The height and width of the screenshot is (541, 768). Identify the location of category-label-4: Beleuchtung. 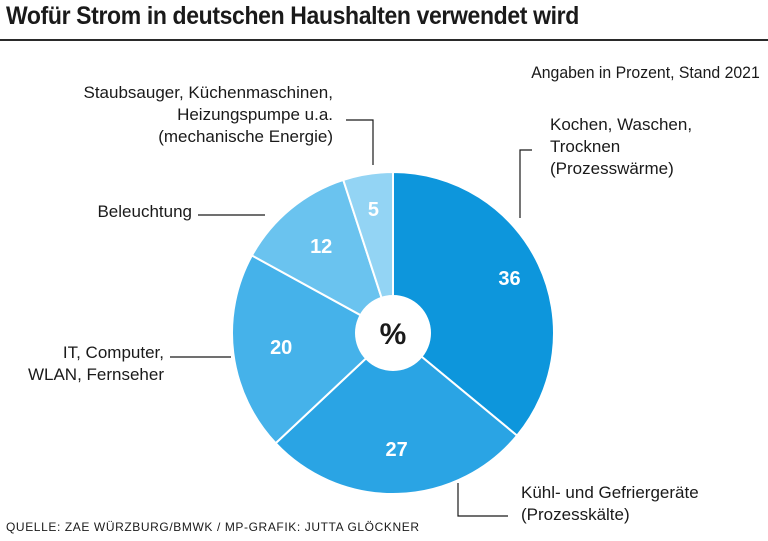
(144, 211).